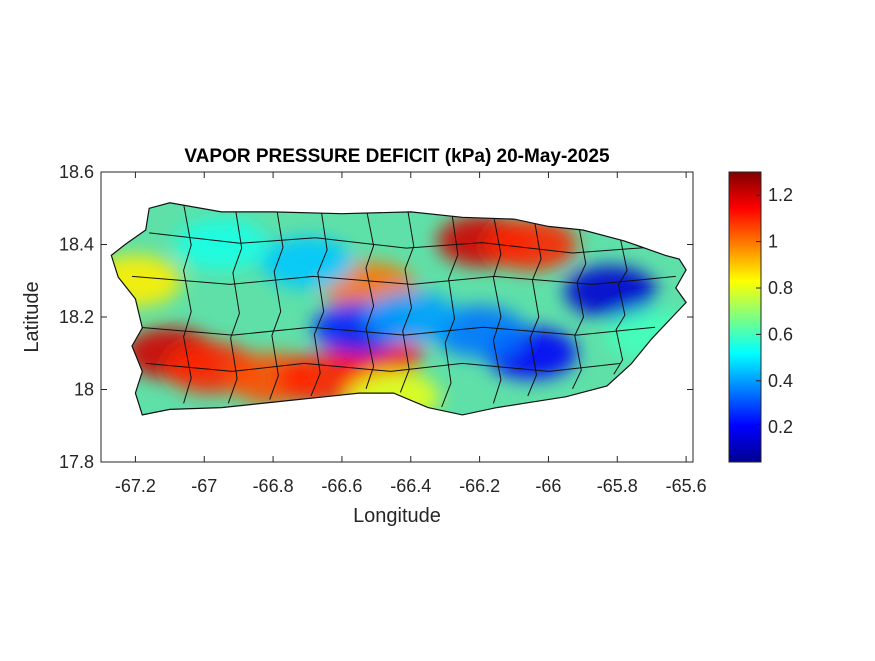 The width and height of the screenshot is (875, 661). I want to click on y-tick-label: 18, so click(84, 390).